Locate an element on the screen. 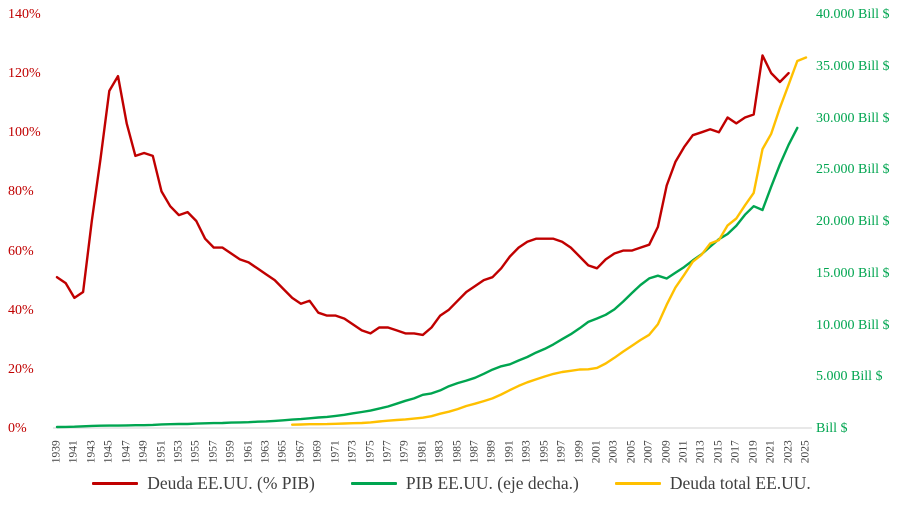 Image resolution: width=903 pixels, height=510 pixels. legend-line-yellow-icon is located at coordinates (637, 483).